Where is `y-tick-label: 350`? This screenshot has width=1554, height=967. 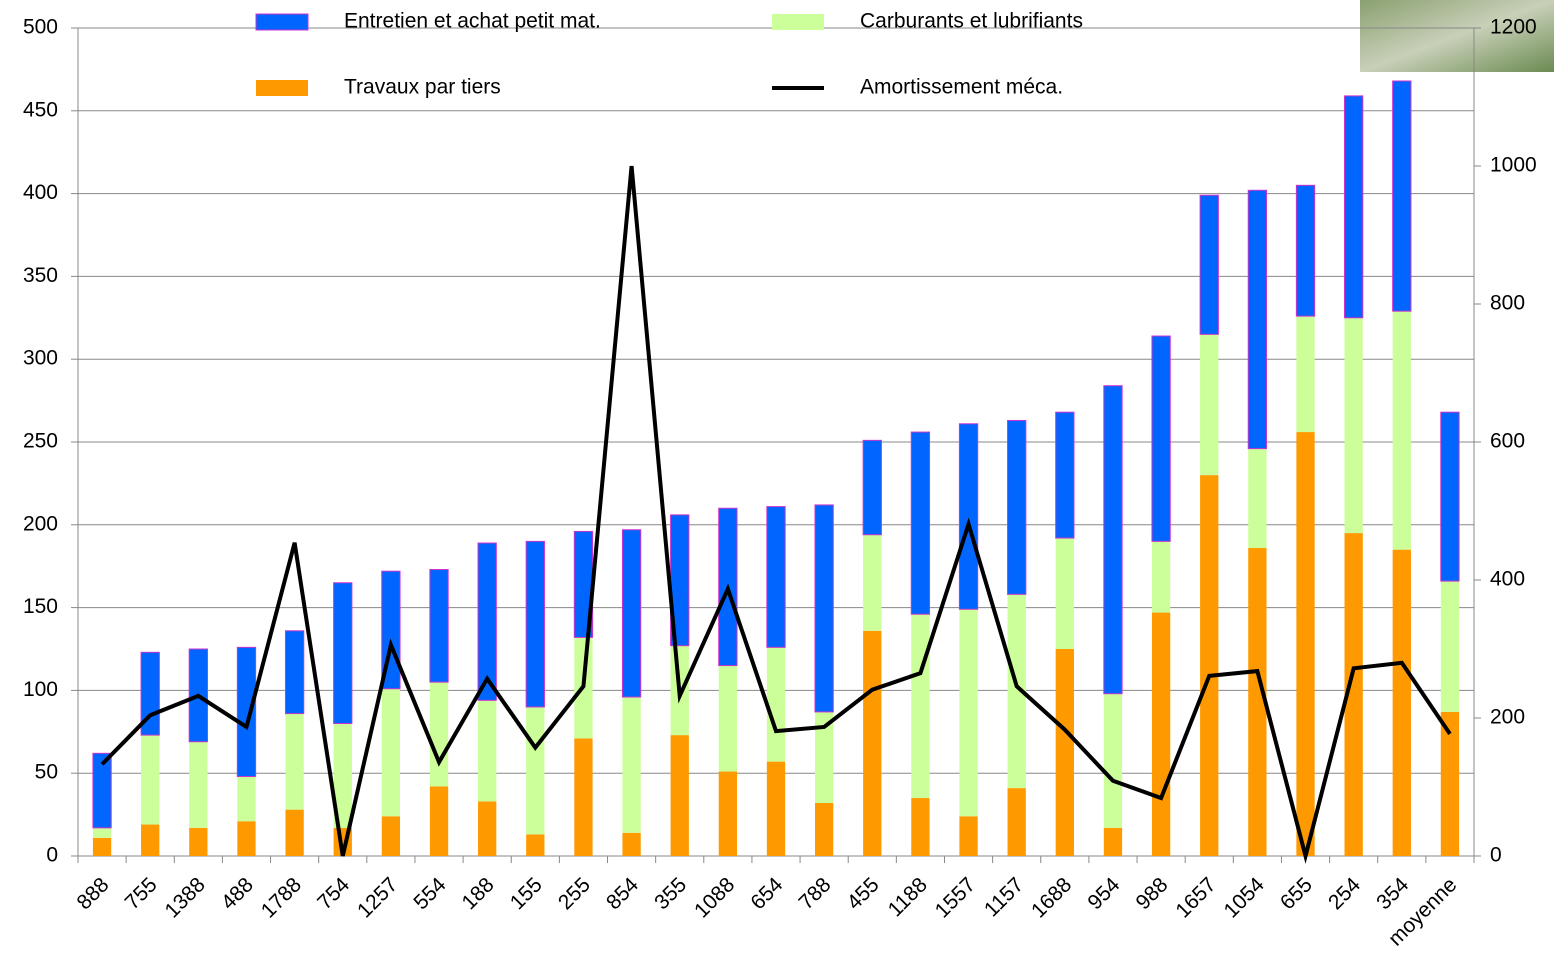
y-tick-label: 350 is located at coordinates (40, 275).